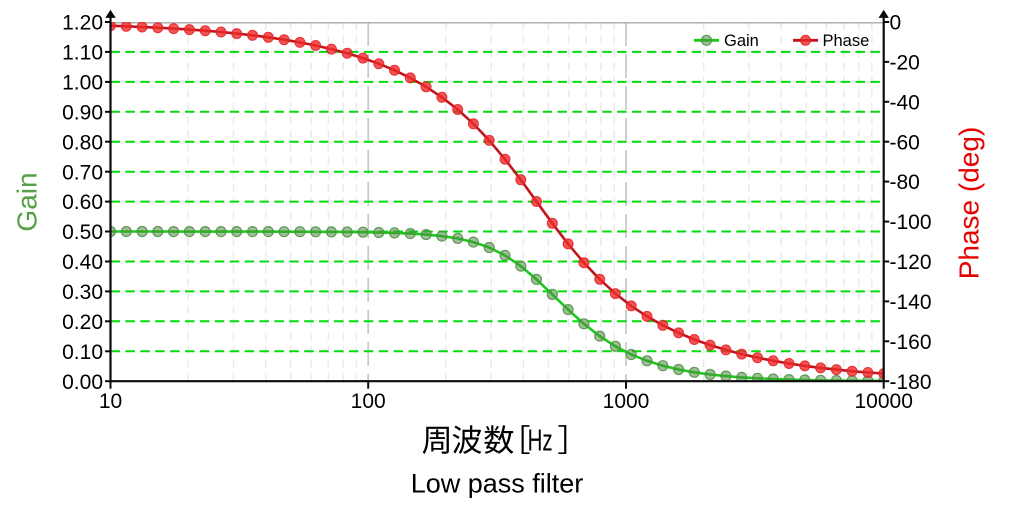 Image resolution: width=1009 pixels, height=513 pixels. I want to click on svg-text: -160, so click(911, 342).